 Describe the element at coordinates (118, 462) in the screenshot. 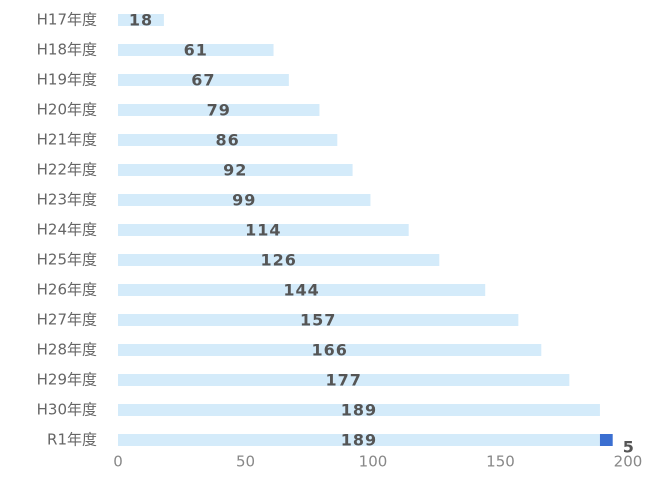

I see `x-tick-label: 0` at that location.